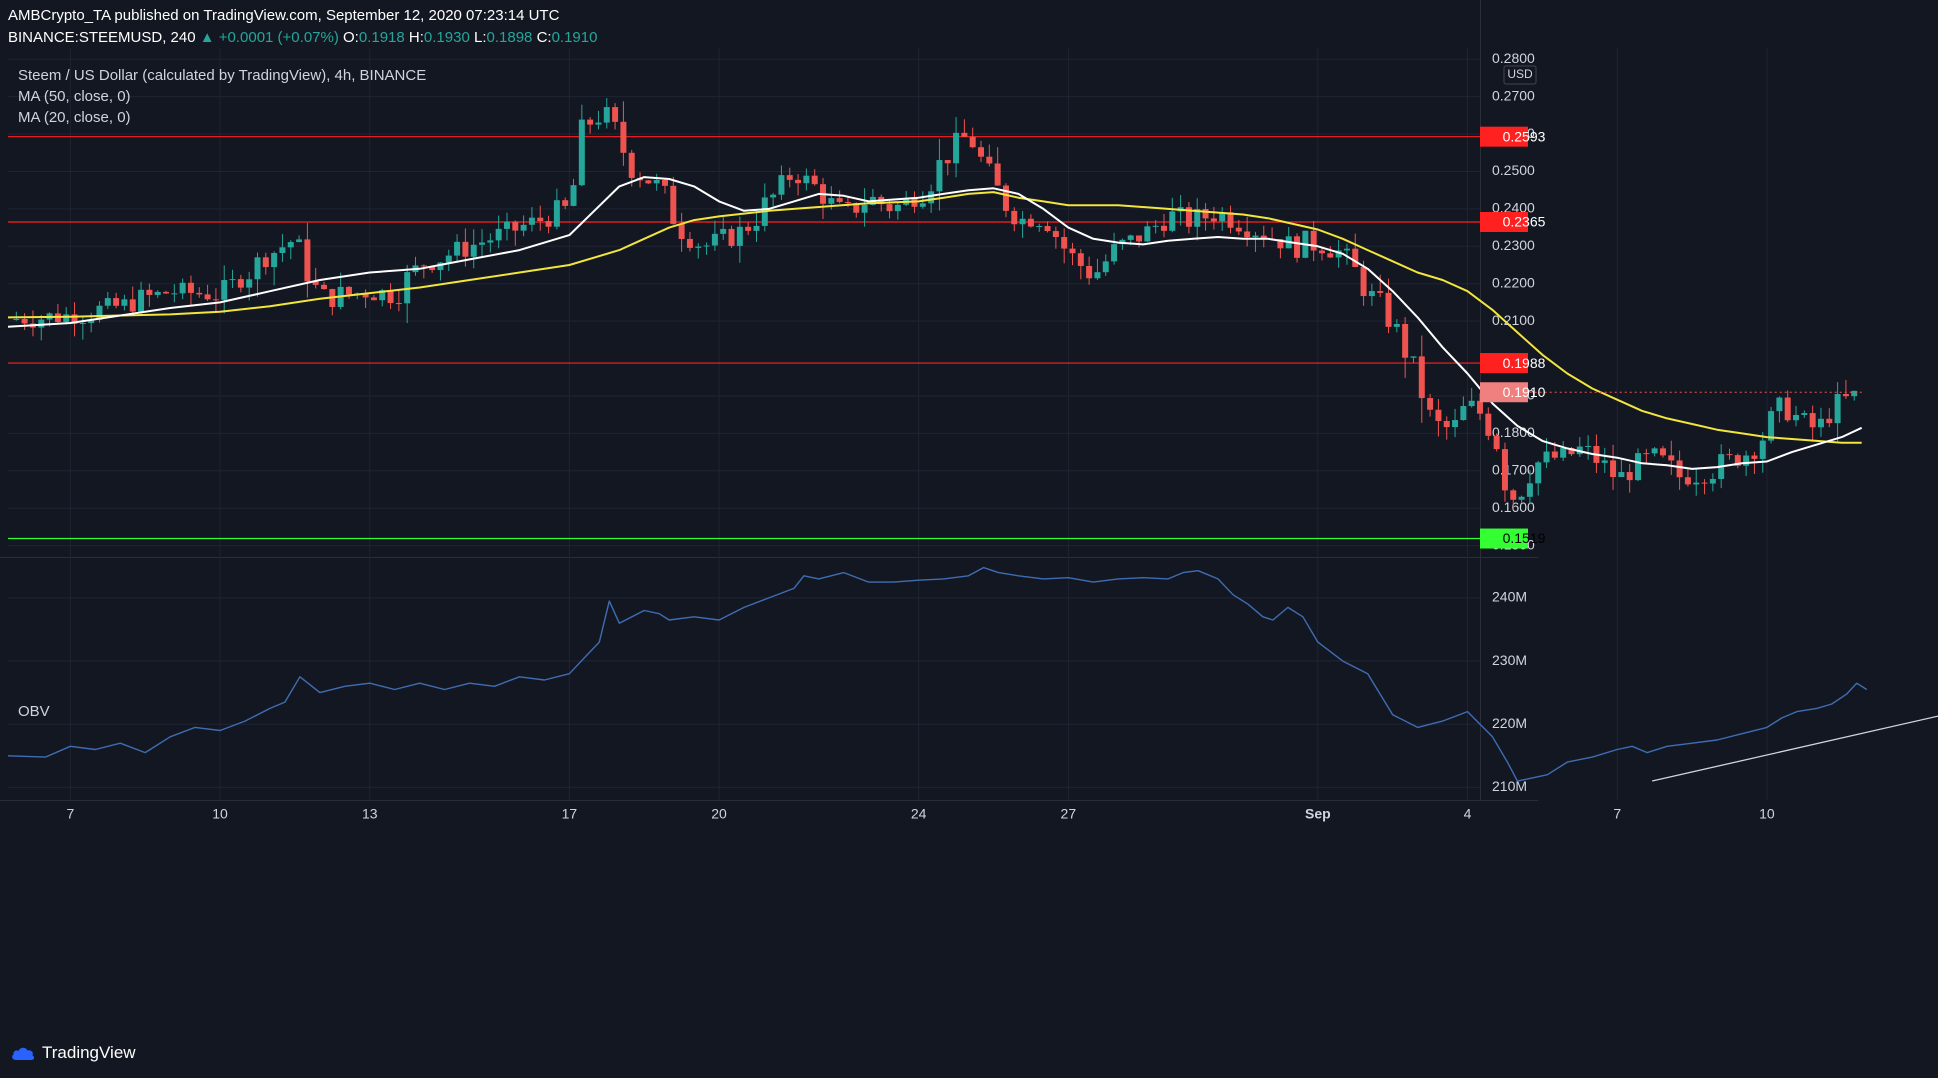 The height and width of the screenshot is (1078, 1938). I want to click on tradingview-logo: TradingView, so click(73, 1053).